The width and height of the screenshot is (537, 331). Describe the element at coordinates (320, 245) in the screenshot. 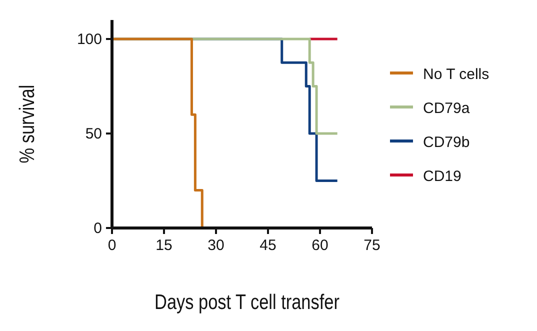

I see `x-tick-label: 60` at that location.